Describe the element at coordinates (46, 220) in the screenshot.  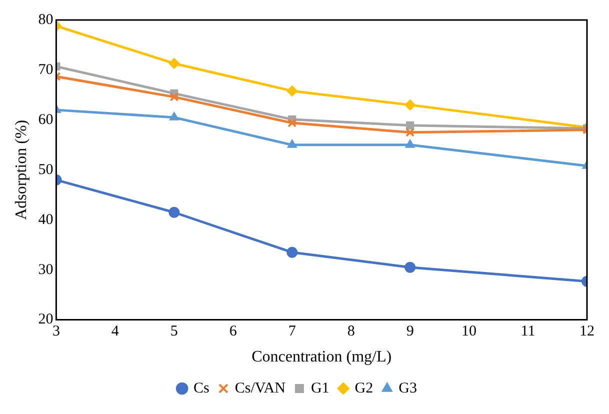
I see `y-tick-label: 40` at that location.